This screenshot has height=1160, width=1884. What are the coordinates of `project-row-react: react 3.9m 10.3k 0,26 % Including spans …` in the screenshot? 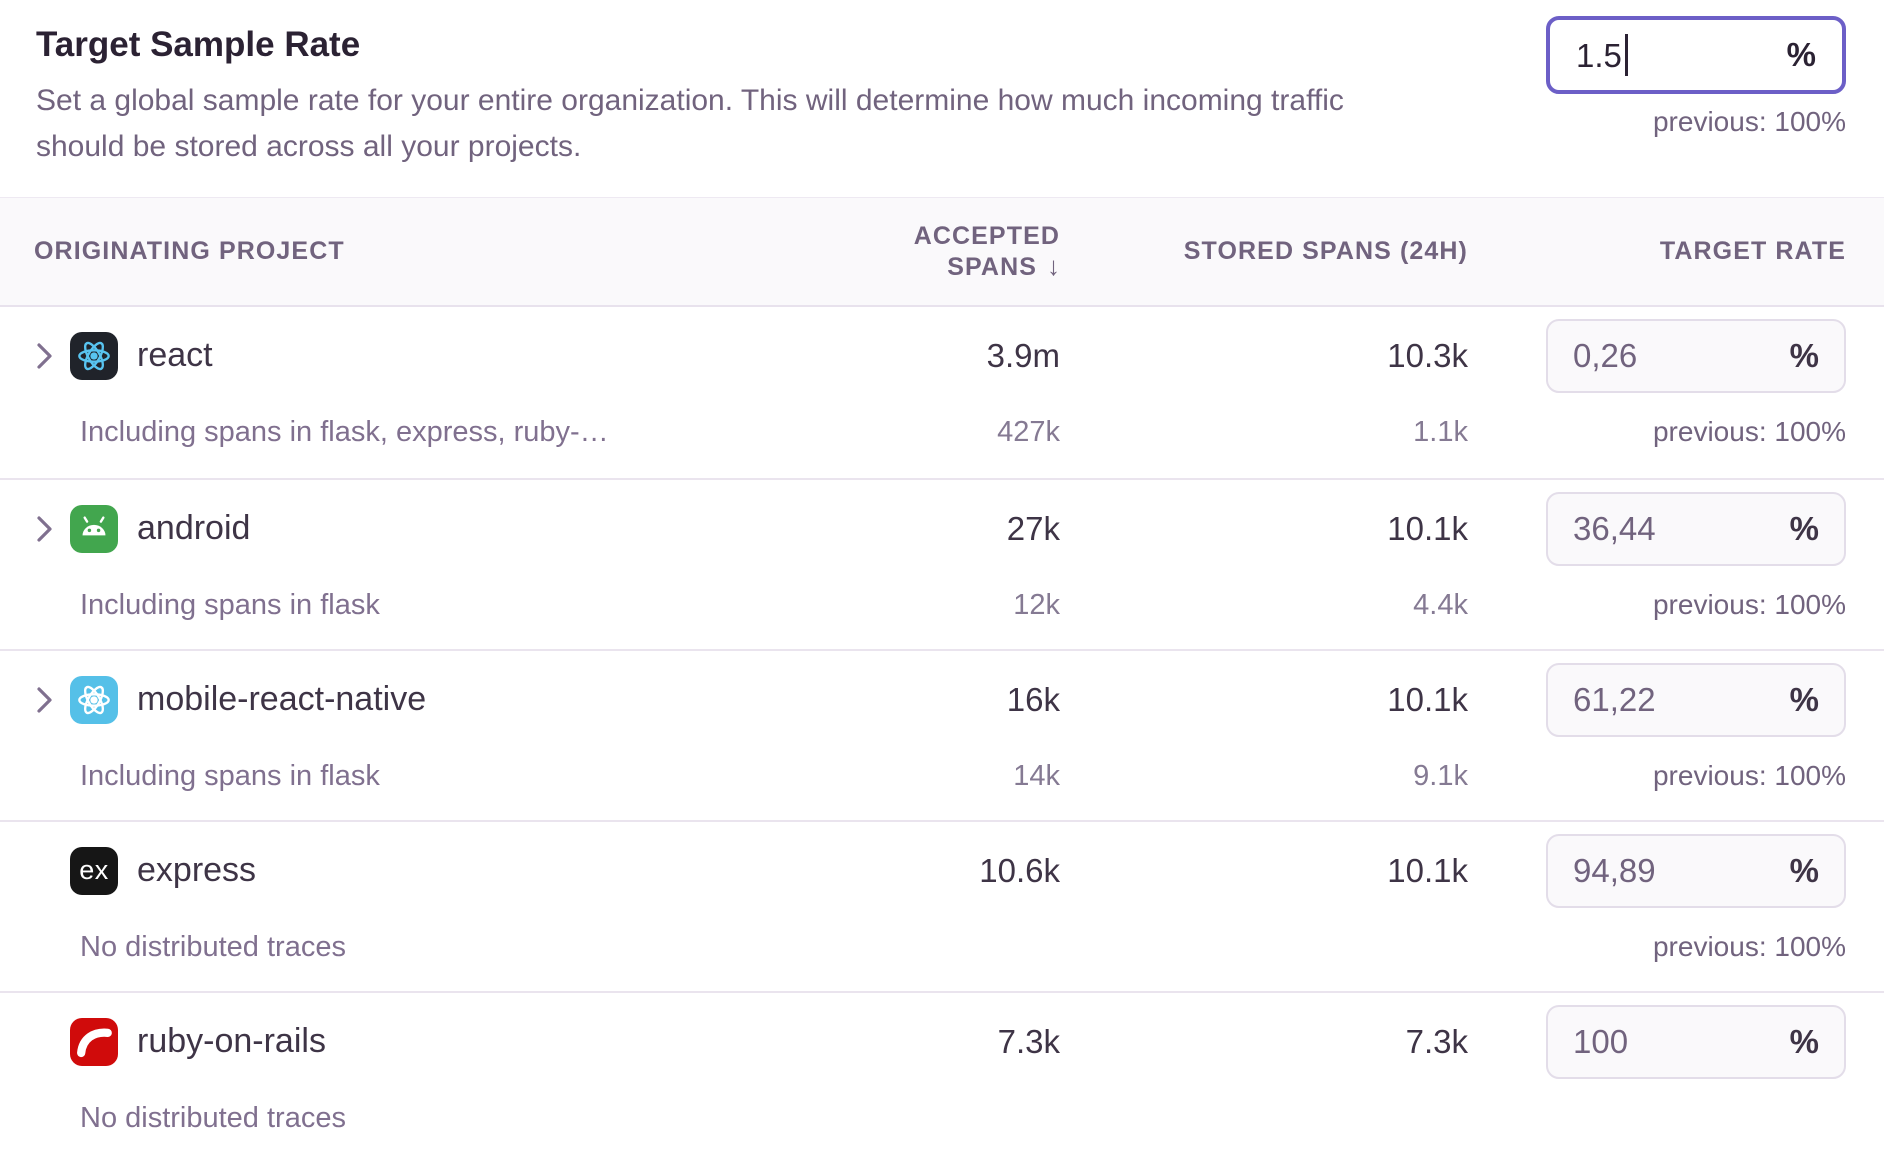 It's located at (942, 392).